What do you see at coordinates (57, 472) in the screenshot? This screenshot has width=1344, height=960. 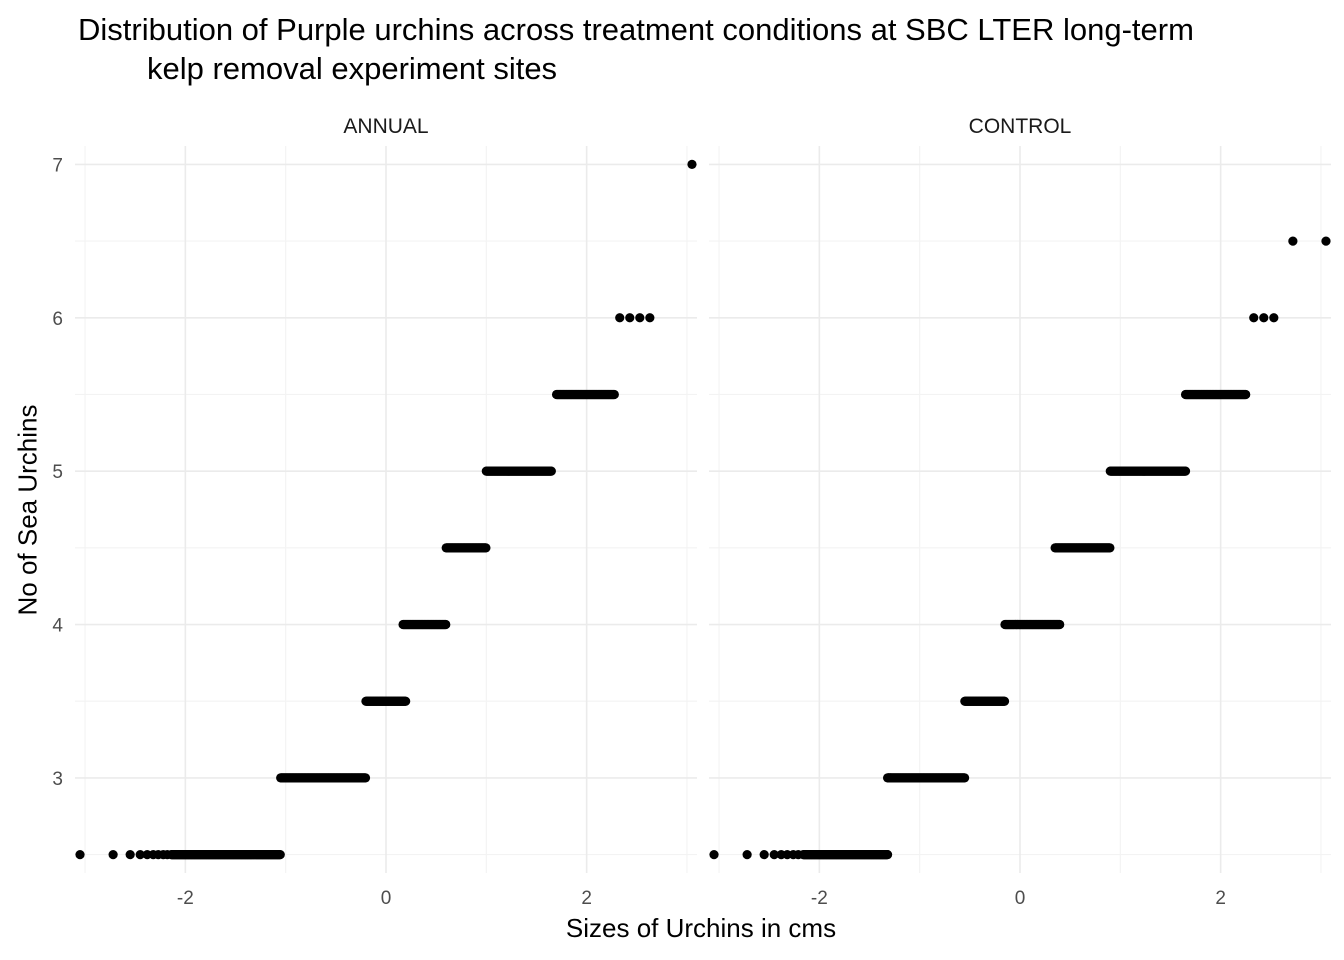 I see `y-tick-label: 5` at bounding box center [57, 472].